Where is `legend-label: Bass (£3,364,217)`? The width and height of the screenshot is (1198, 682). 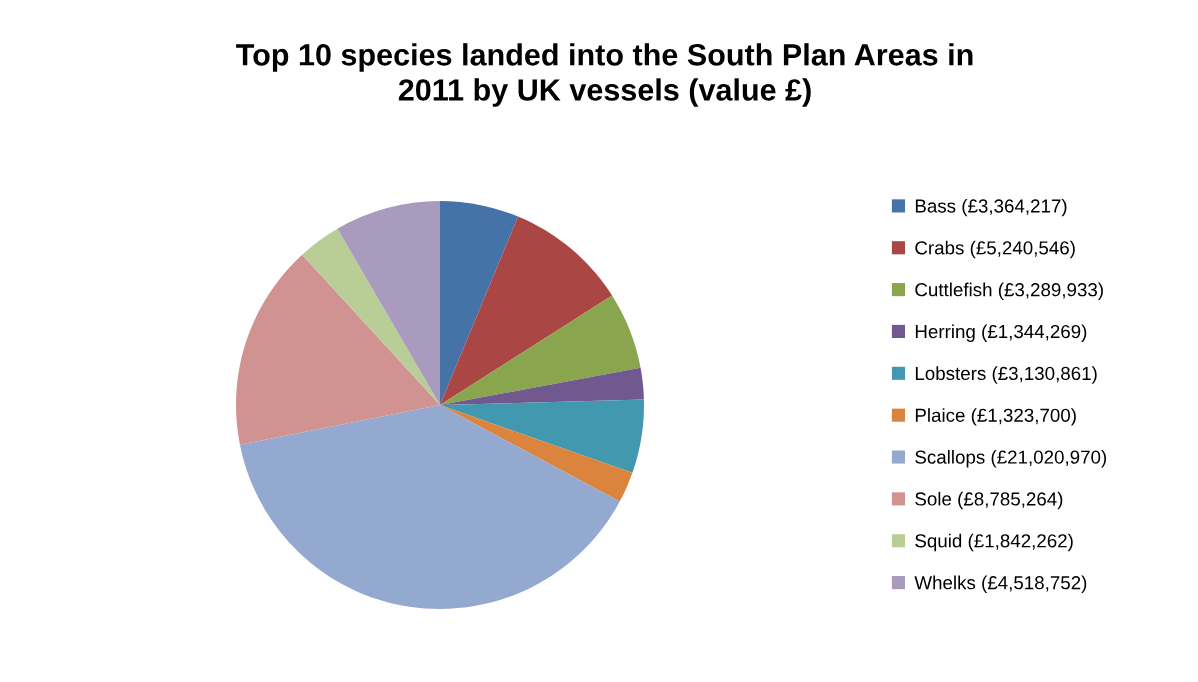 legend-label: Bass (£3,364,217) is located at coordinates (991, 207).